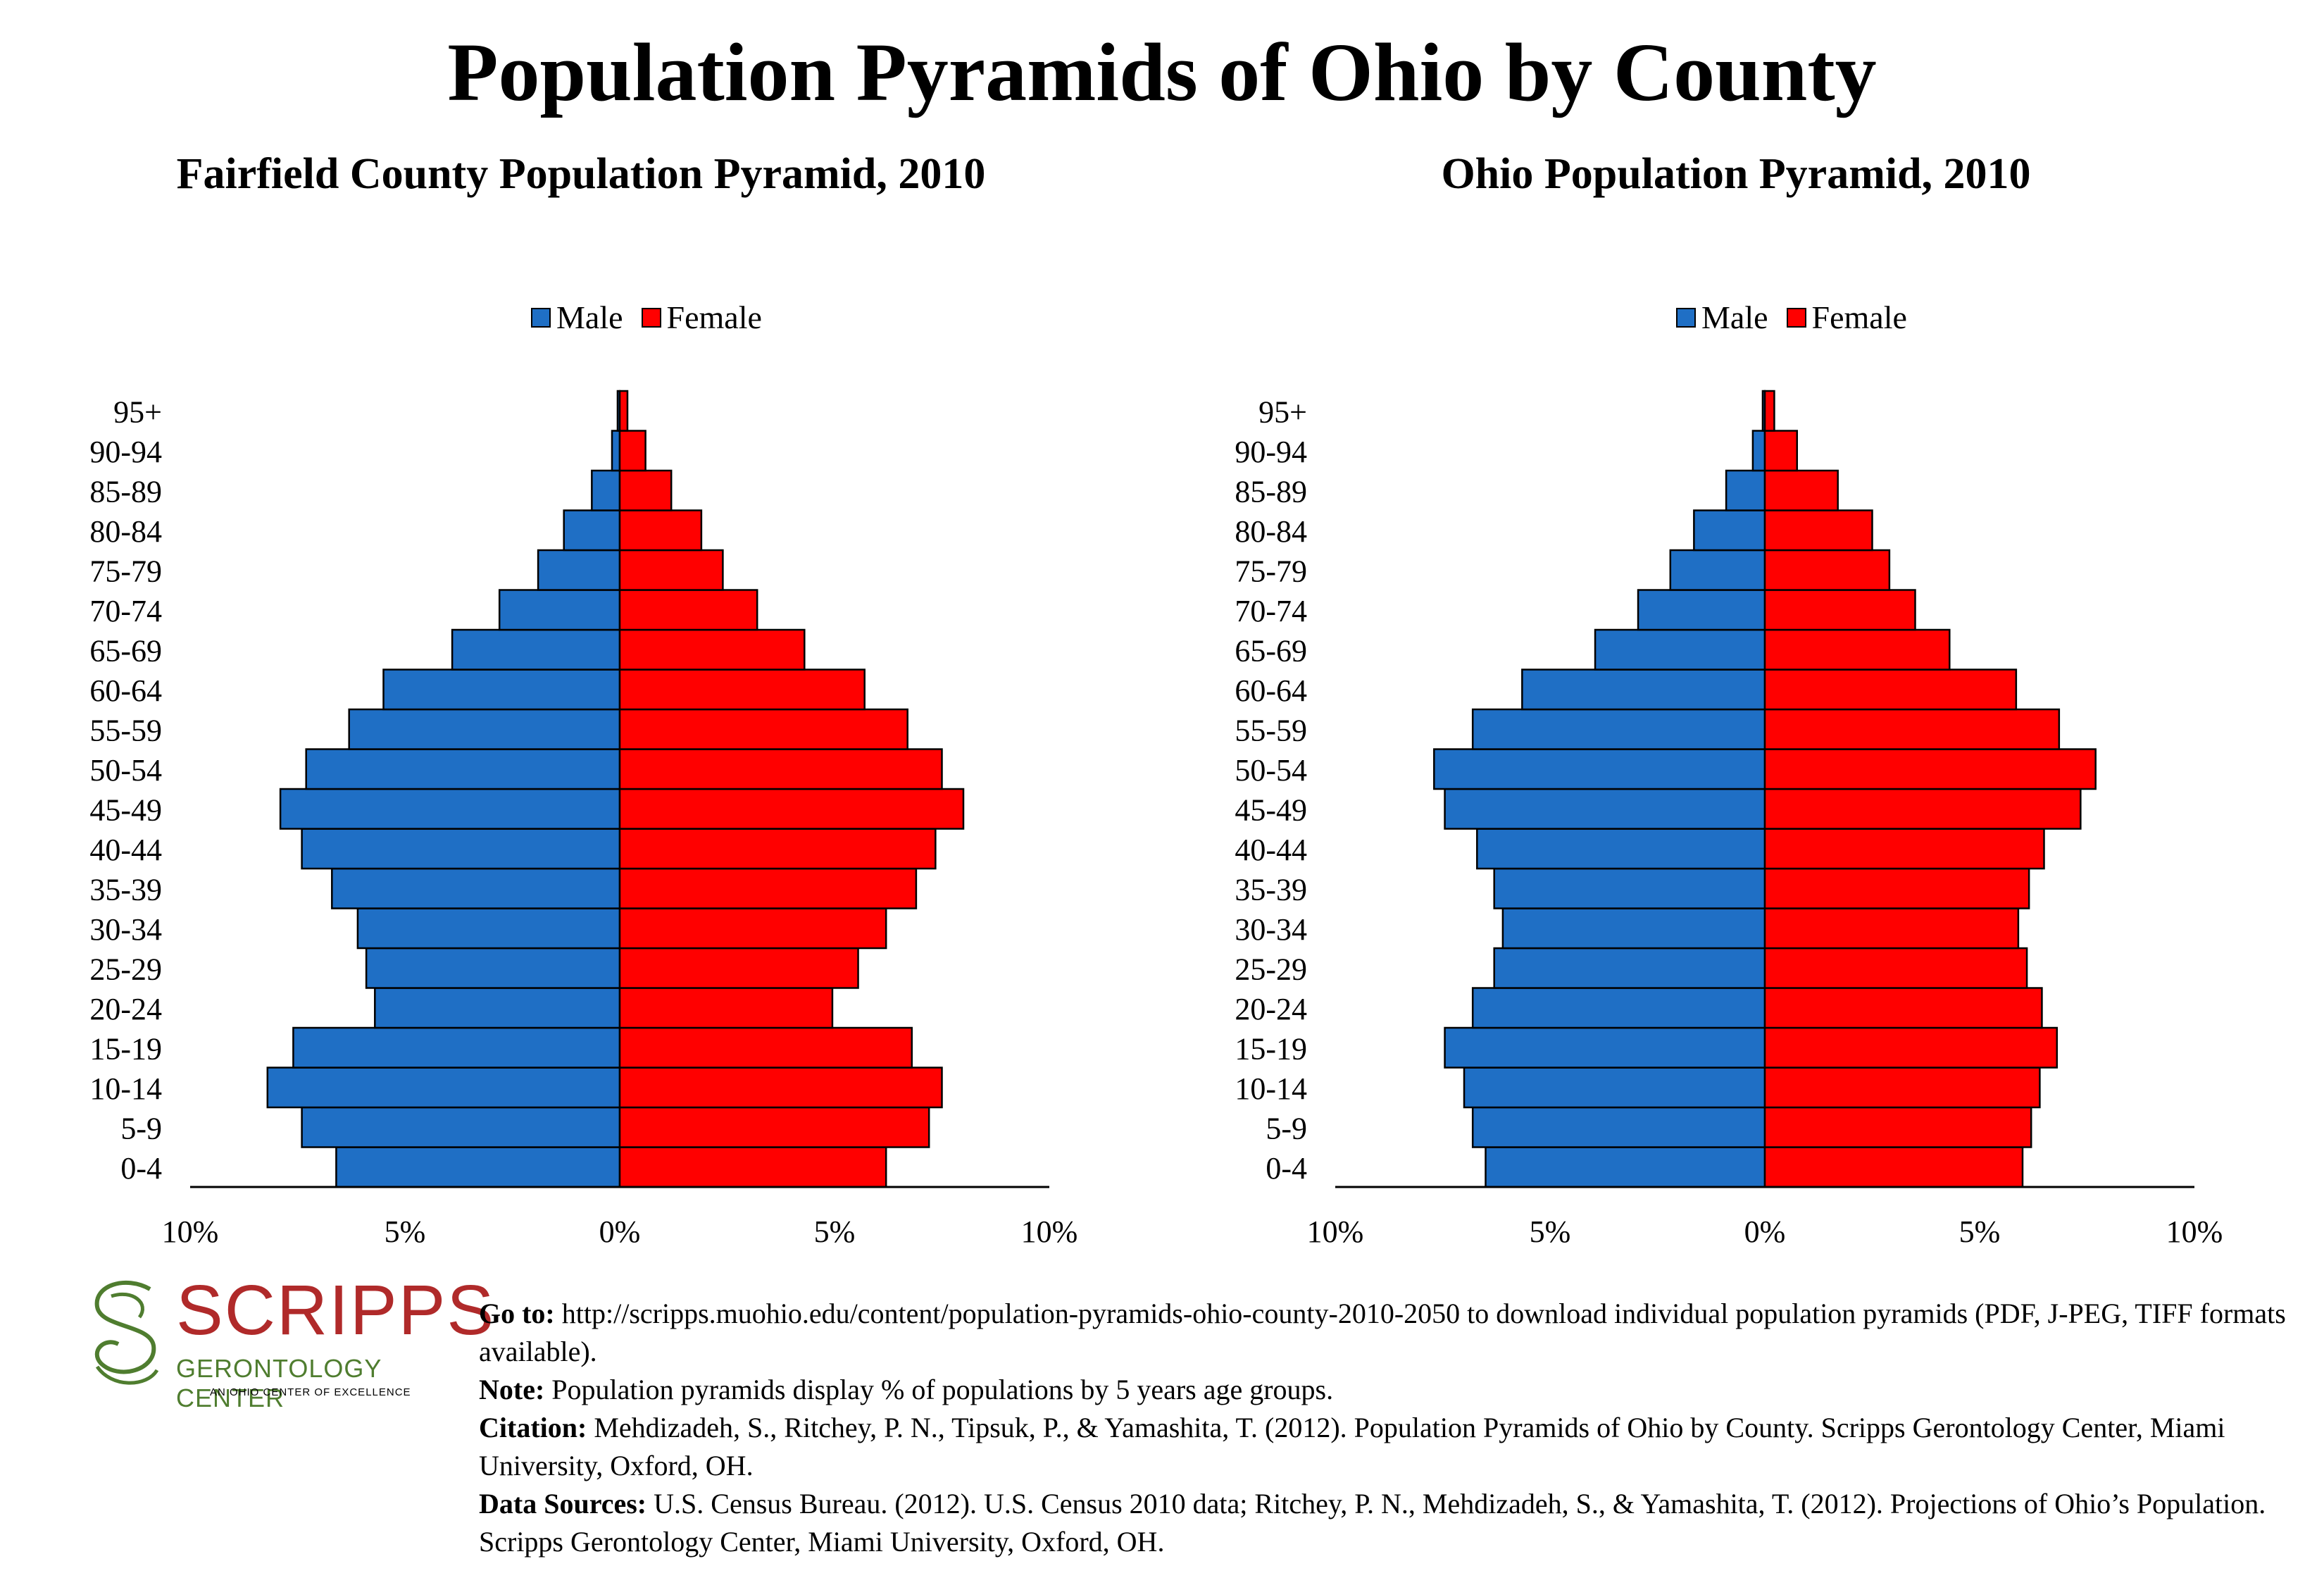  I want to click on y-tick-label: 60-64, so click(125, 690).